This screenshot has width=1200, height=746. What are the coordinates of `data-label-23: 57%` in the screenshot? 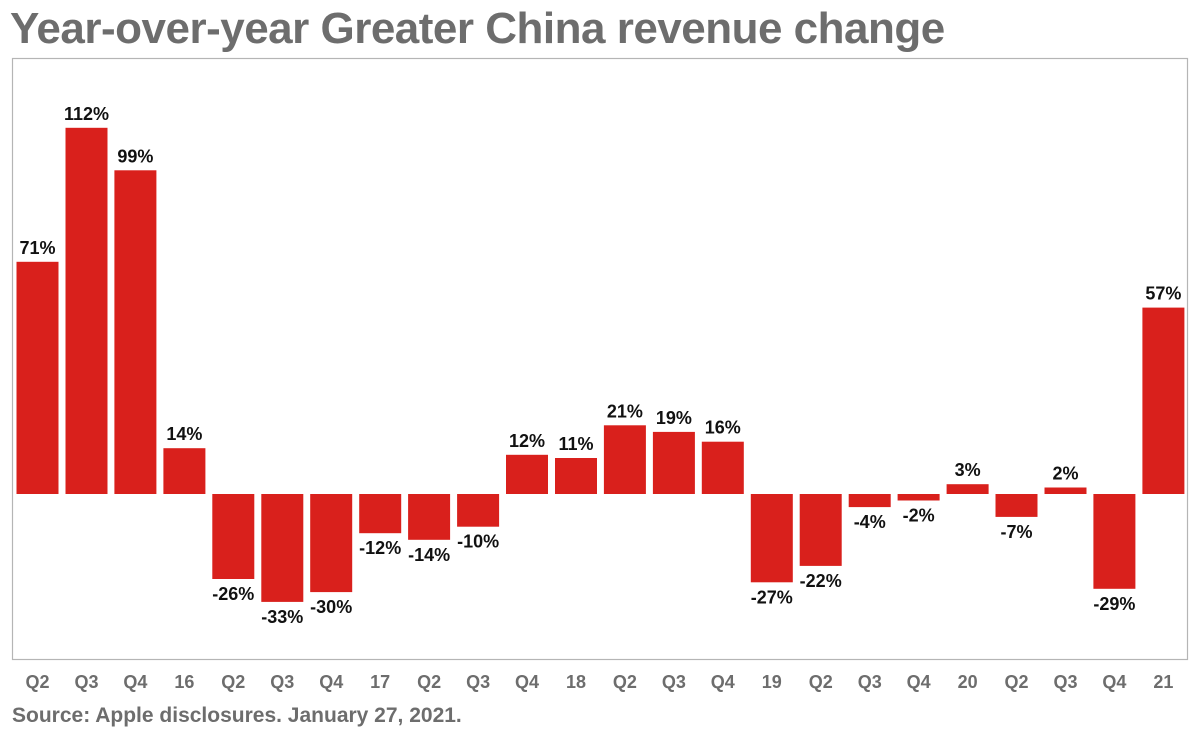 It's located at (1163, 294).